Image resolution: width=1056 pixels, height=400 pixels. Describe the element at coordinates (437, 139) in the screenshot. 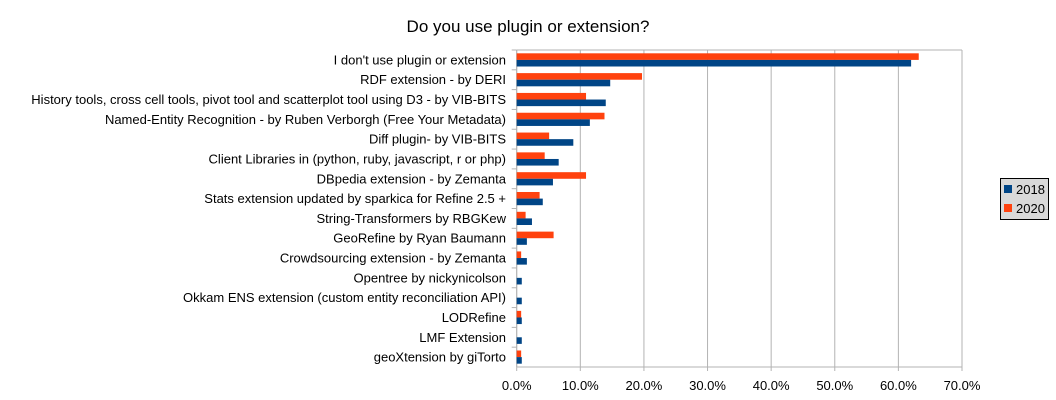

I see `category-label: Diff plugin- by VIB-BITS` at that location.